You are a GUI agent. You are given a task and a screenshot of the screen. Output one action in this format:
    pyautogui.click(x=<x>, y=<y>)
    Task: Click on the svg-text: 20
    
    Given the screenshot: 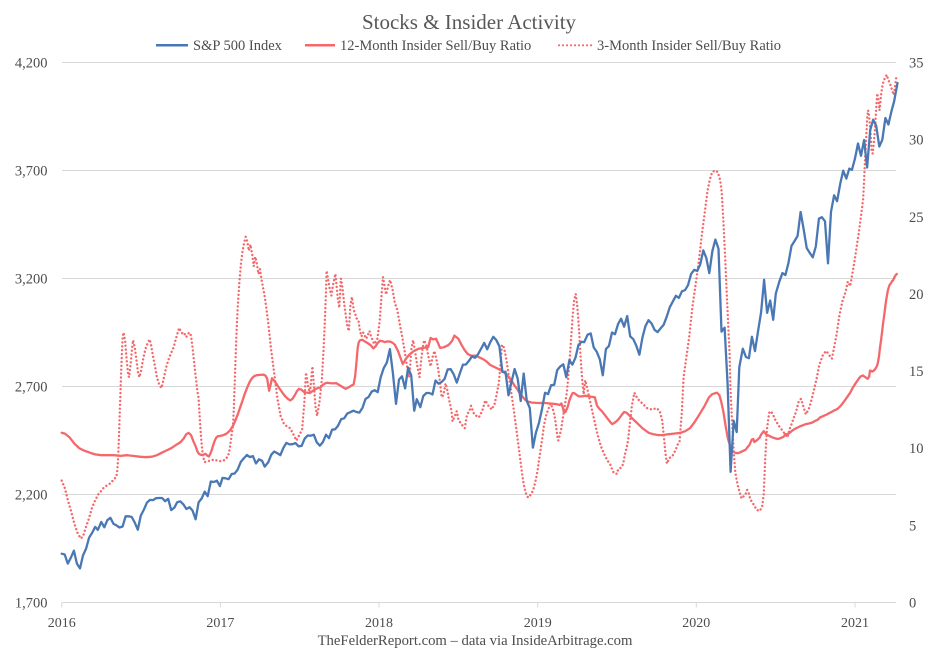 What is the action you would take?
    pyautogui.click(x=916, y=295)
    